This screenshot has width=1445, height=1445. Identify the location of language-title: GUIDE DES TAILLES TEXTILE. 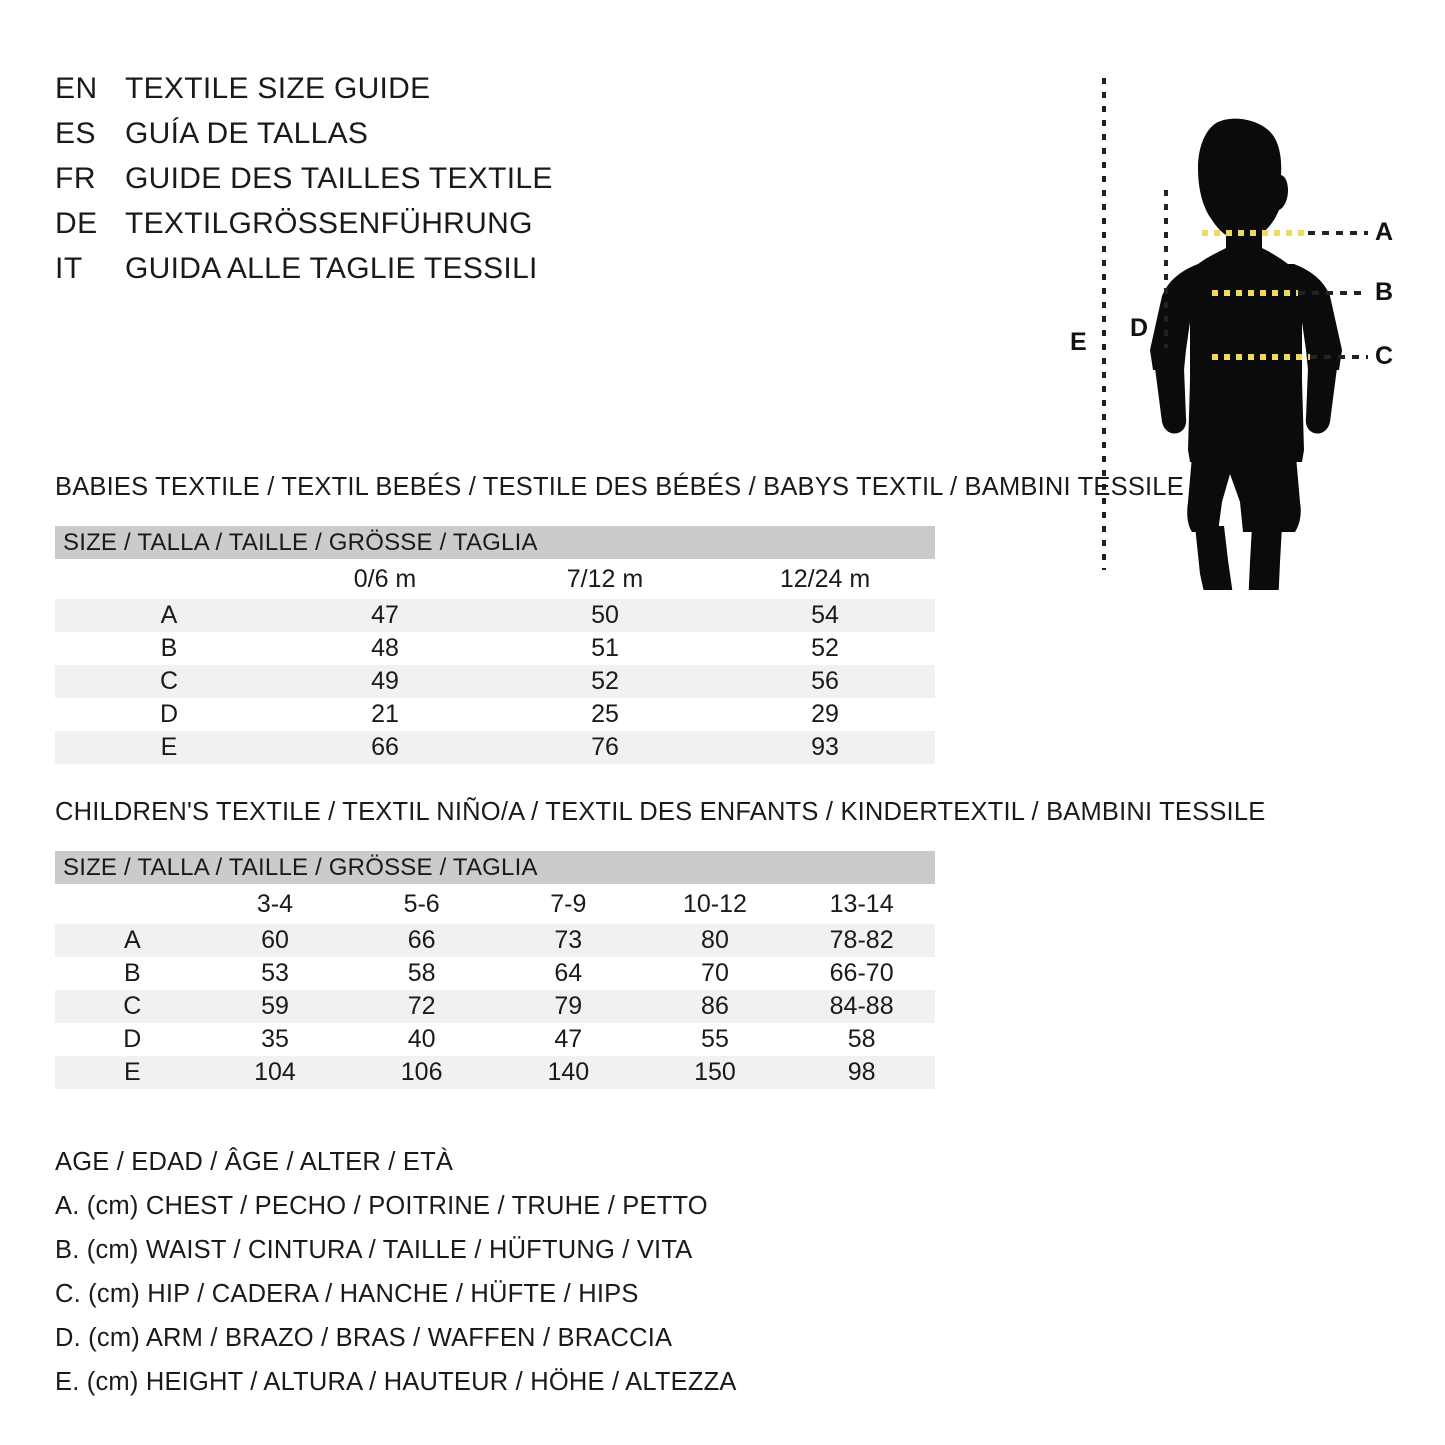
(339, 178).